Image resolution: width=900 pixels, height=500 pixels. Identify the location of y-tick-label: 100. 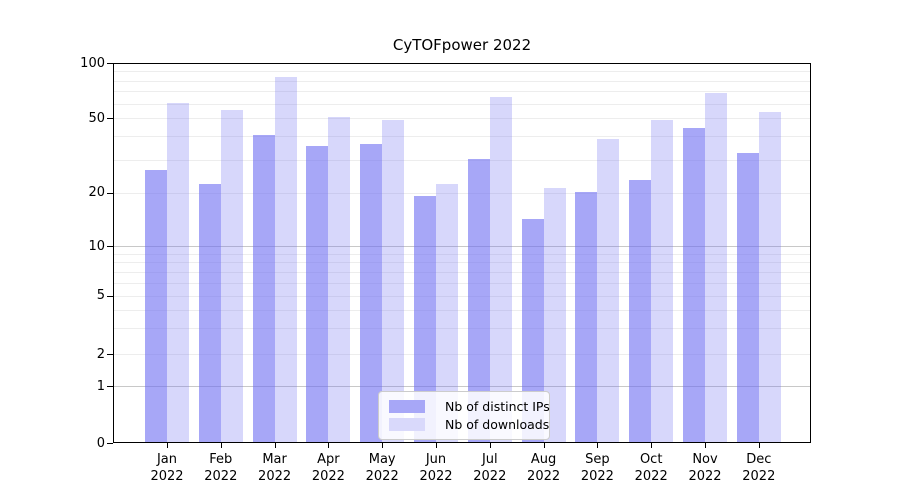
(92, 63).